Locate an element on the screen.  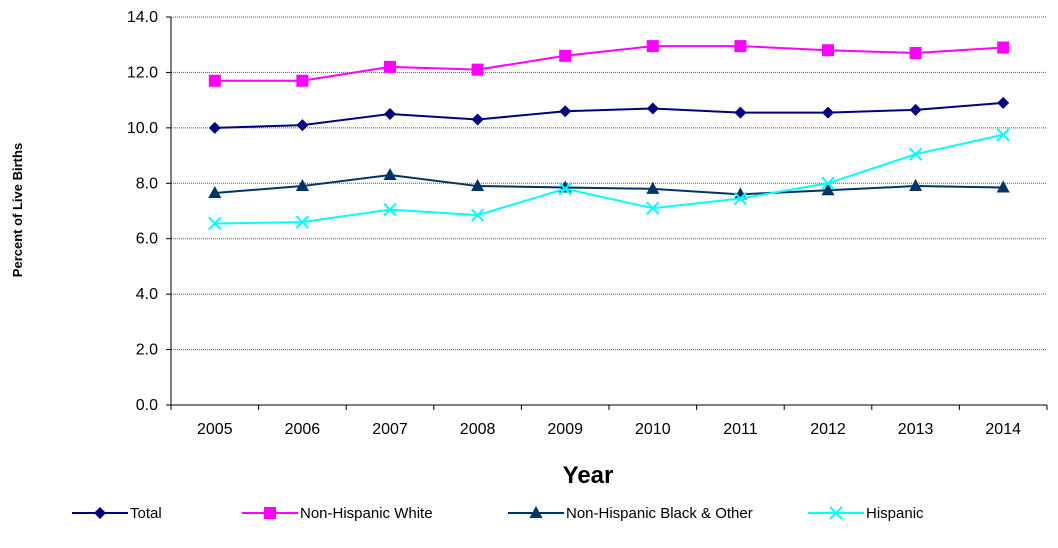
x-tick-label: 2007 is located at coordinates (390, 429).